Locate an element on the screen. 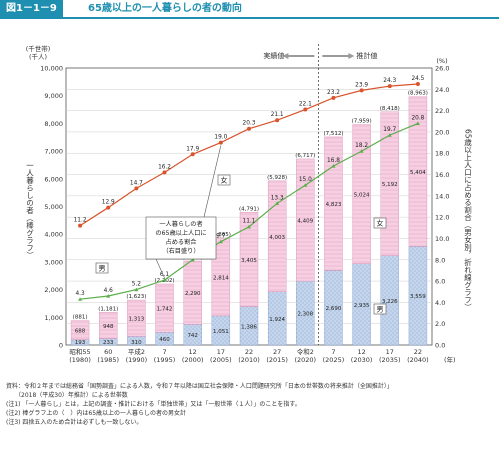 Image resolution: width=499 pixels, height=450 pixels. label-total: (4,791) is located at coordinates (249, 209).